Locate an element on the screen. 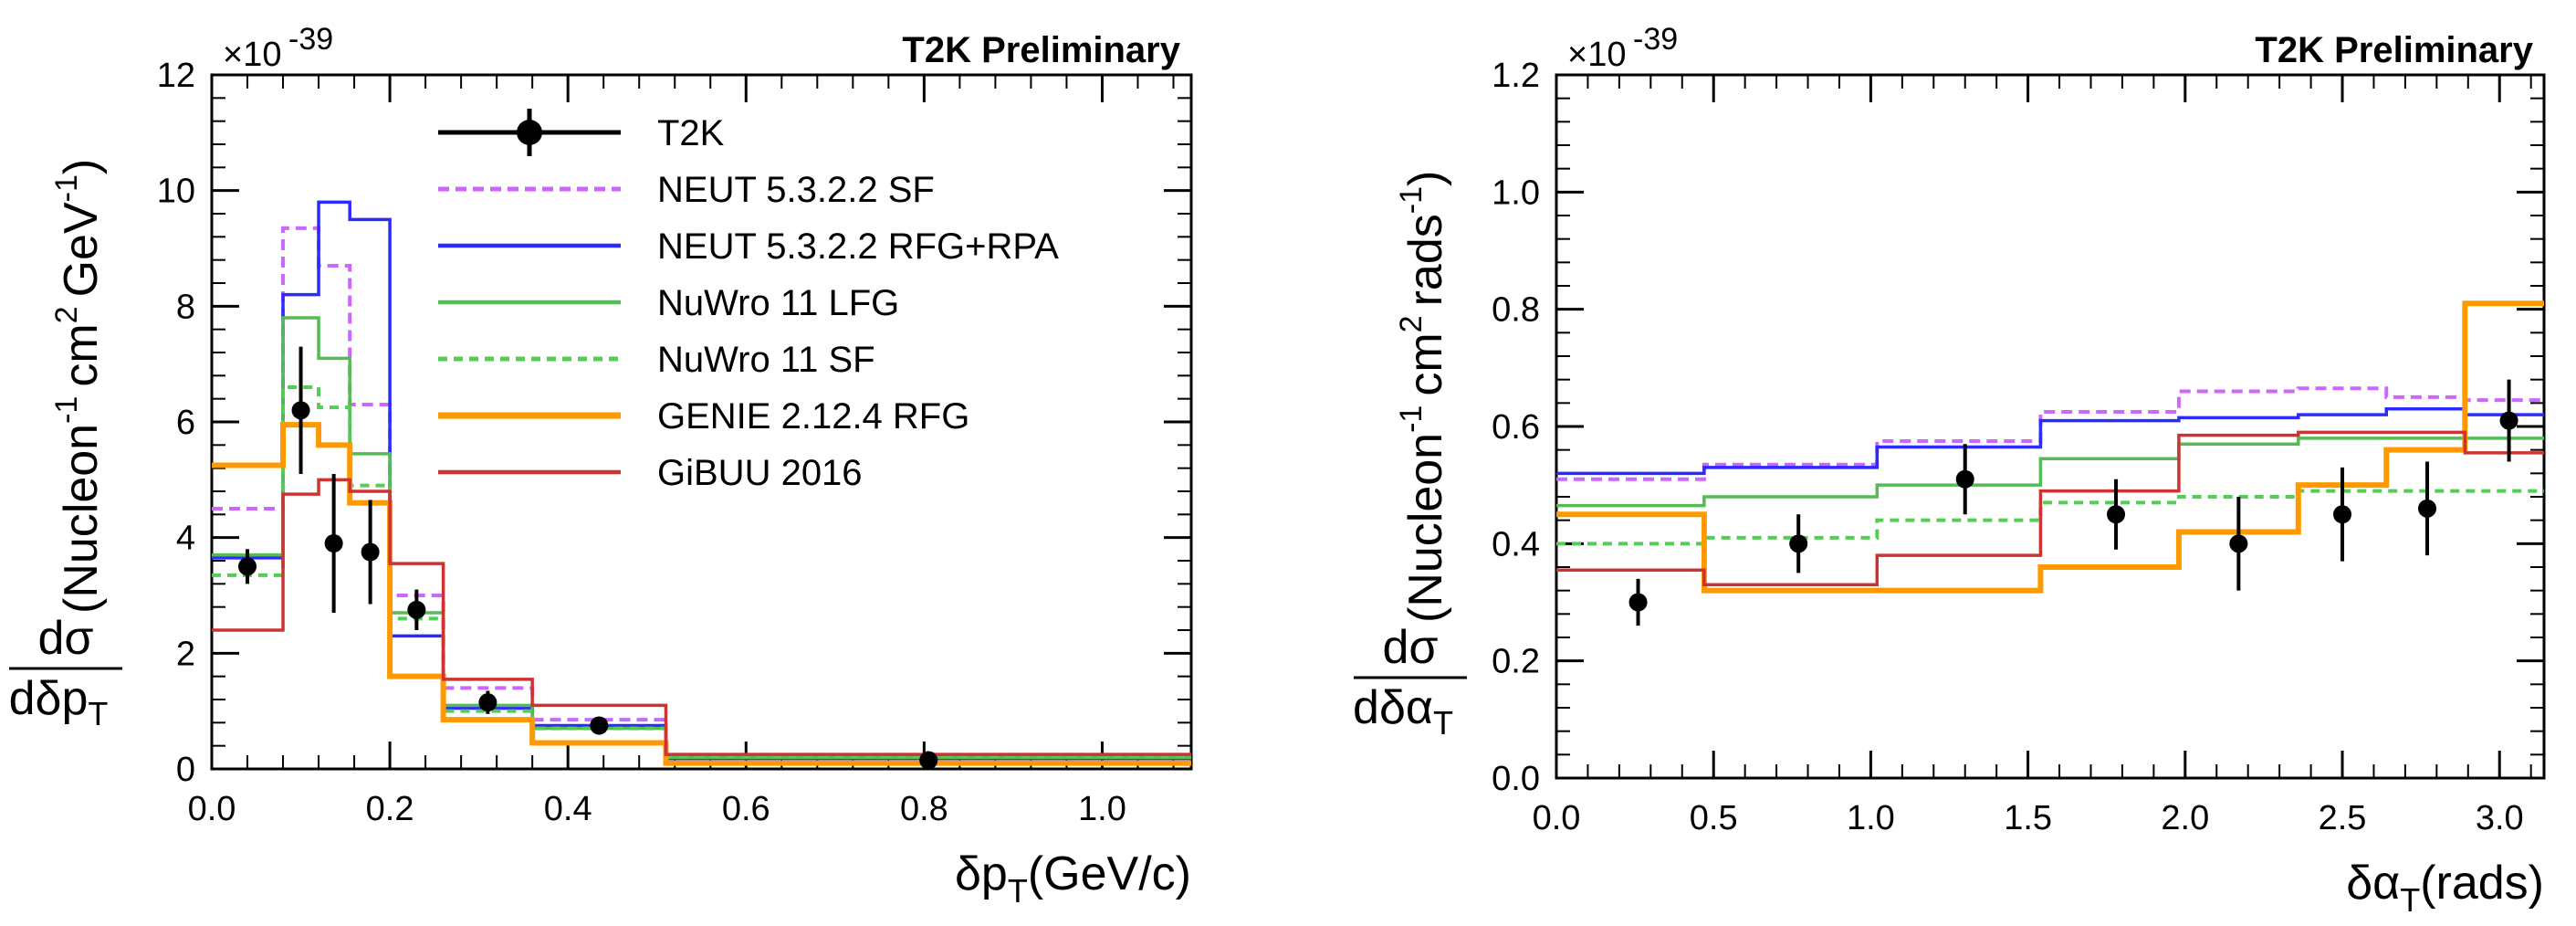 The image size is (2576, 926). legend-entry-neut-5-3-2-2-sf: NEUT 5.3.2.2 SF is located at coordinates (686, 190).